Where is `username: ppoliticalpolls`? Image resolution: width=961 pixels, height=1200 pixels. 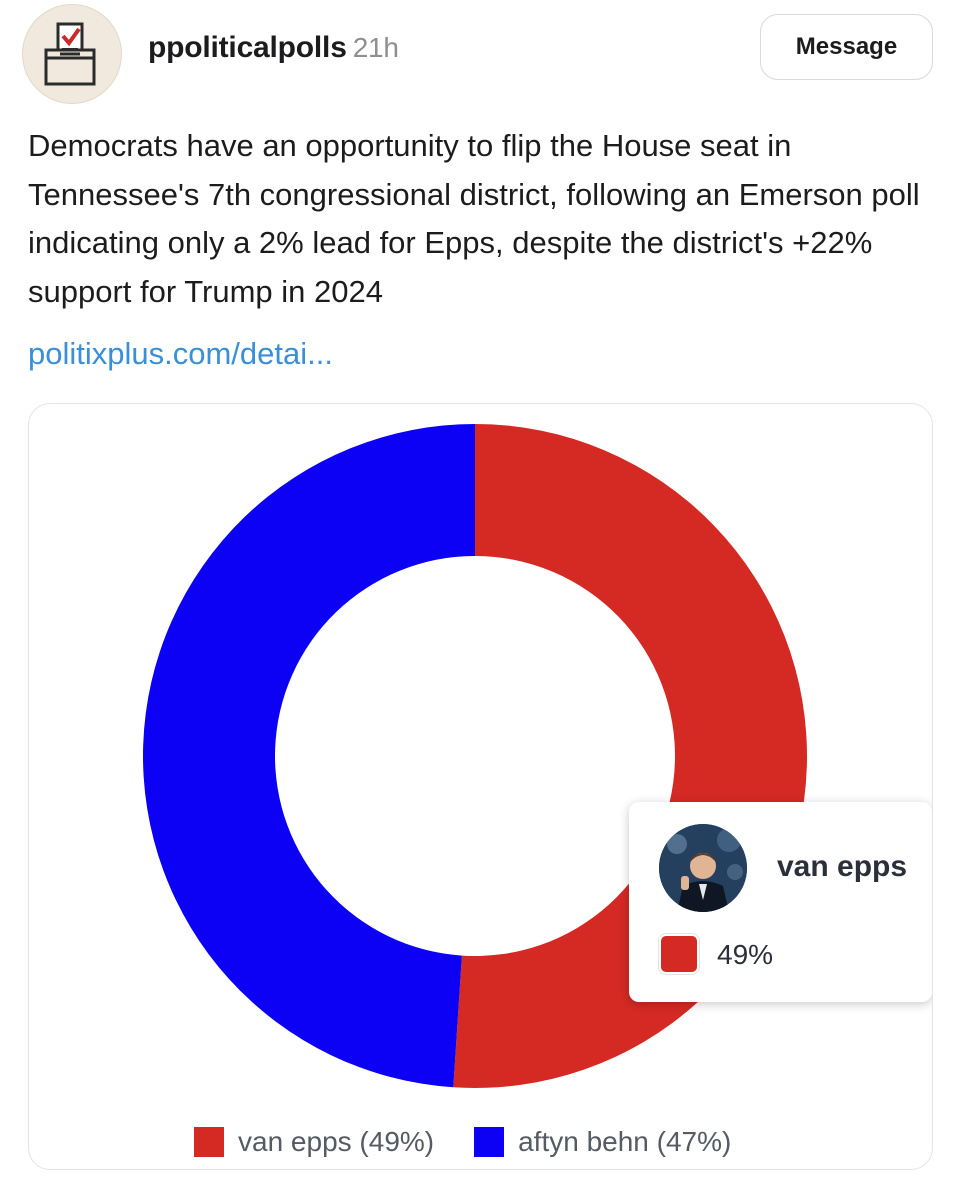 username: ppoliticalpolls is located at coordinates (247, 47).